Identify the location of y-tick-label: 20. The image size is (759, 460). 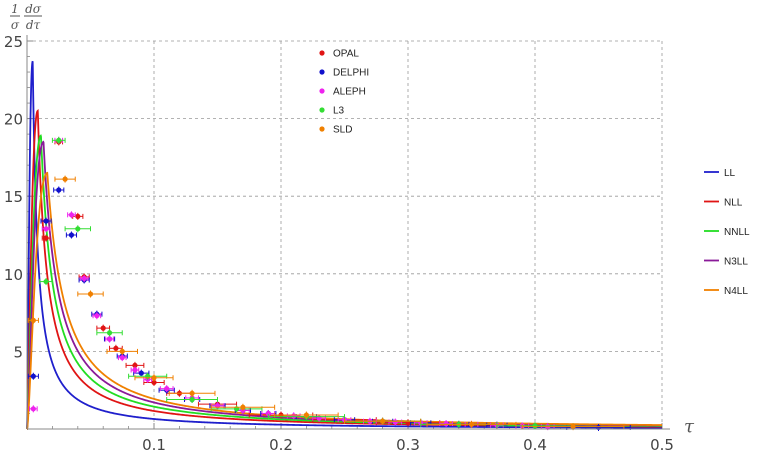
(13, 120).